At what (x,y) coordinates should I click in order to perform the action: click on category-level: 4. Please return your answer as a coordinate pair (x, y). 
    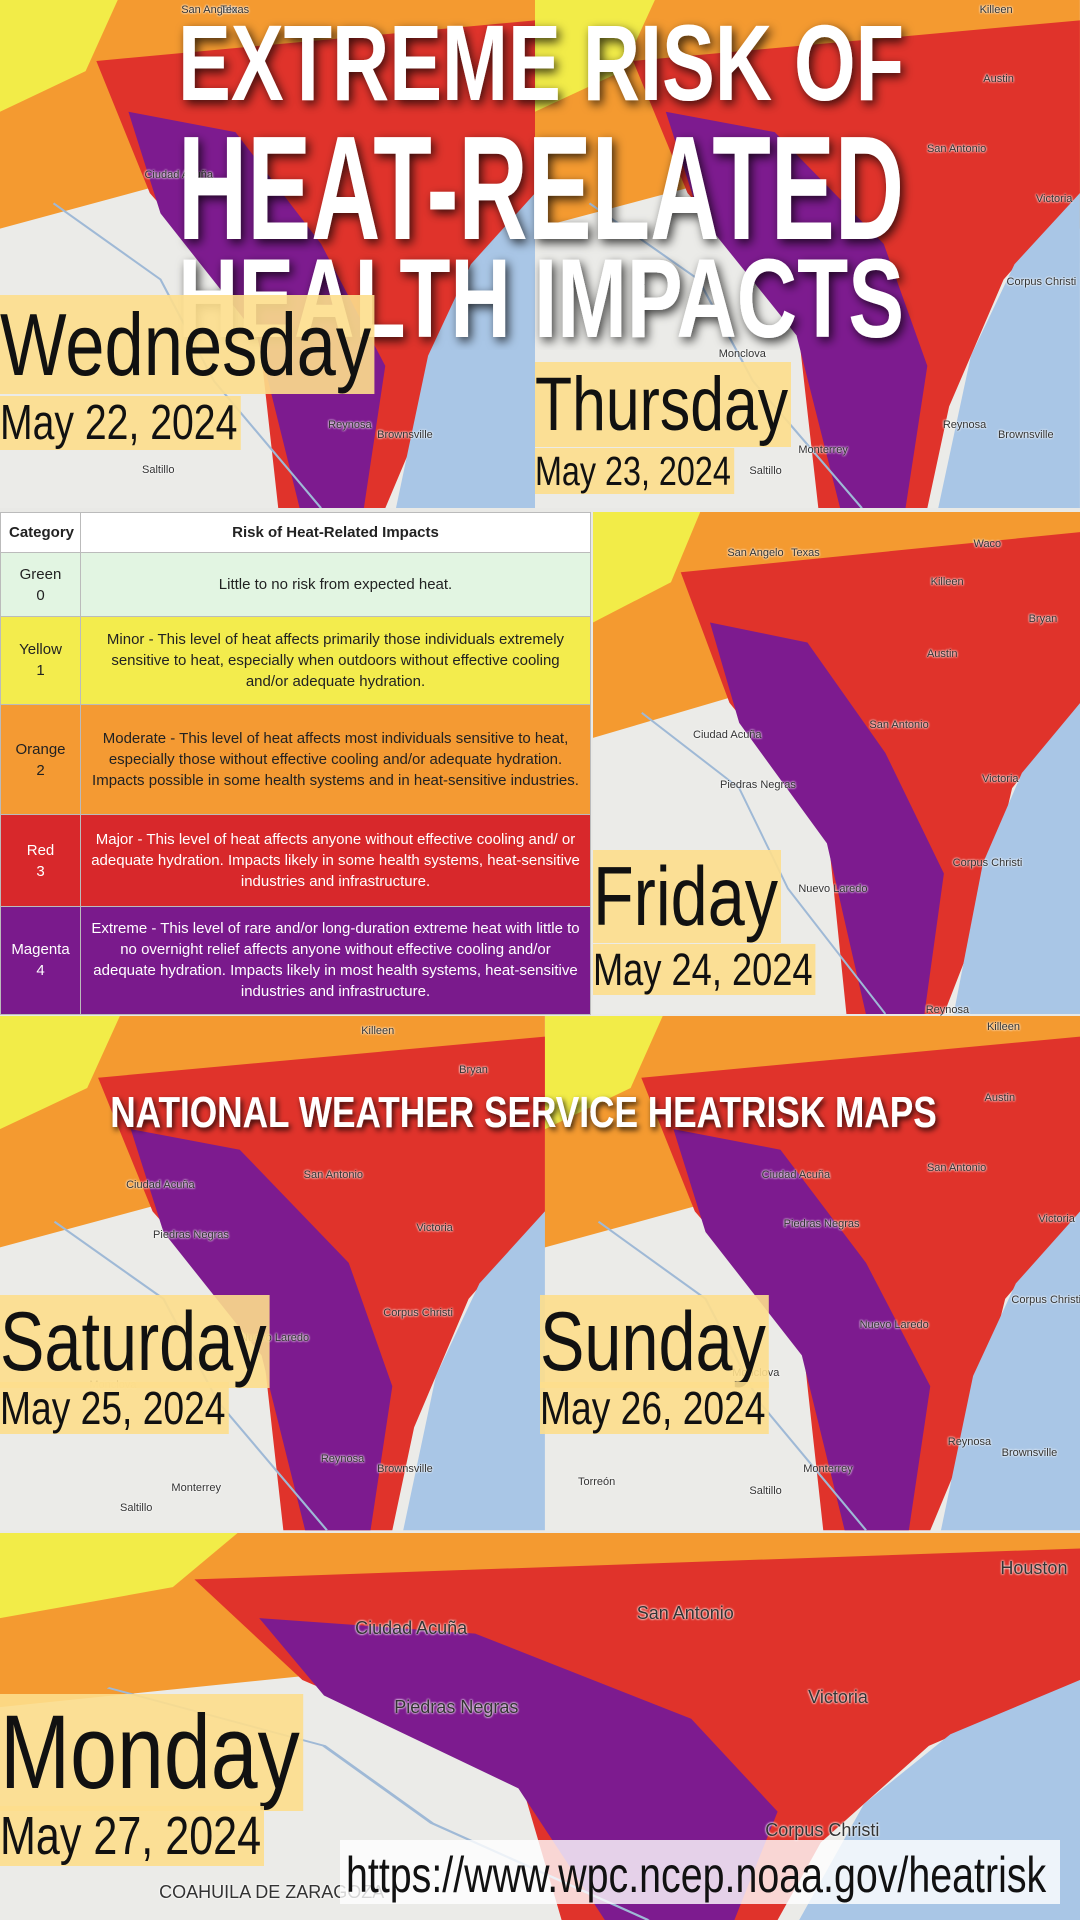
    Looking at the image, I should click on (40, 971).